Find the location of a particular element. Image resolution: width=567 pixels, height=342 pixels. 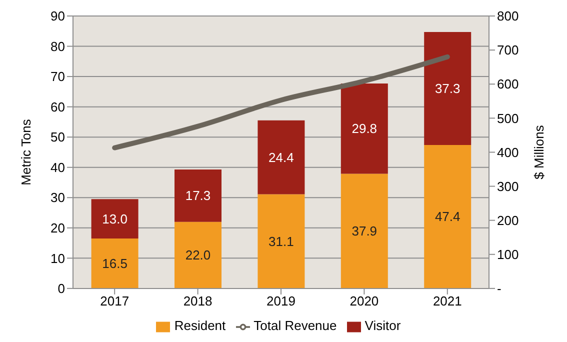

data-label: 37.3 is located at coordinates (447, 88).